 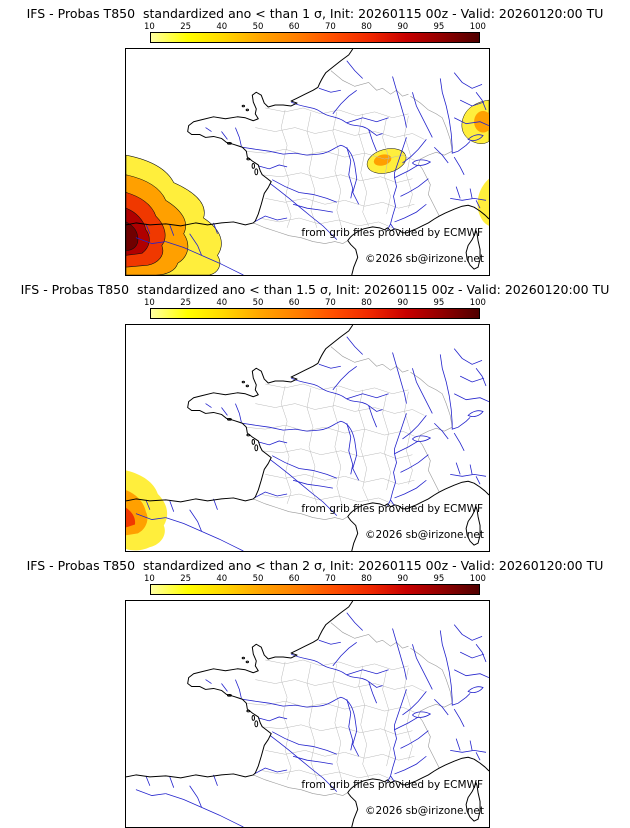 What do you see at coordinates (315, 303) in the screenshot?
I see `colorbar-2-ticks: 10 25 40 50 60 70 80 90 95 100` at bounding box center [315, 303].